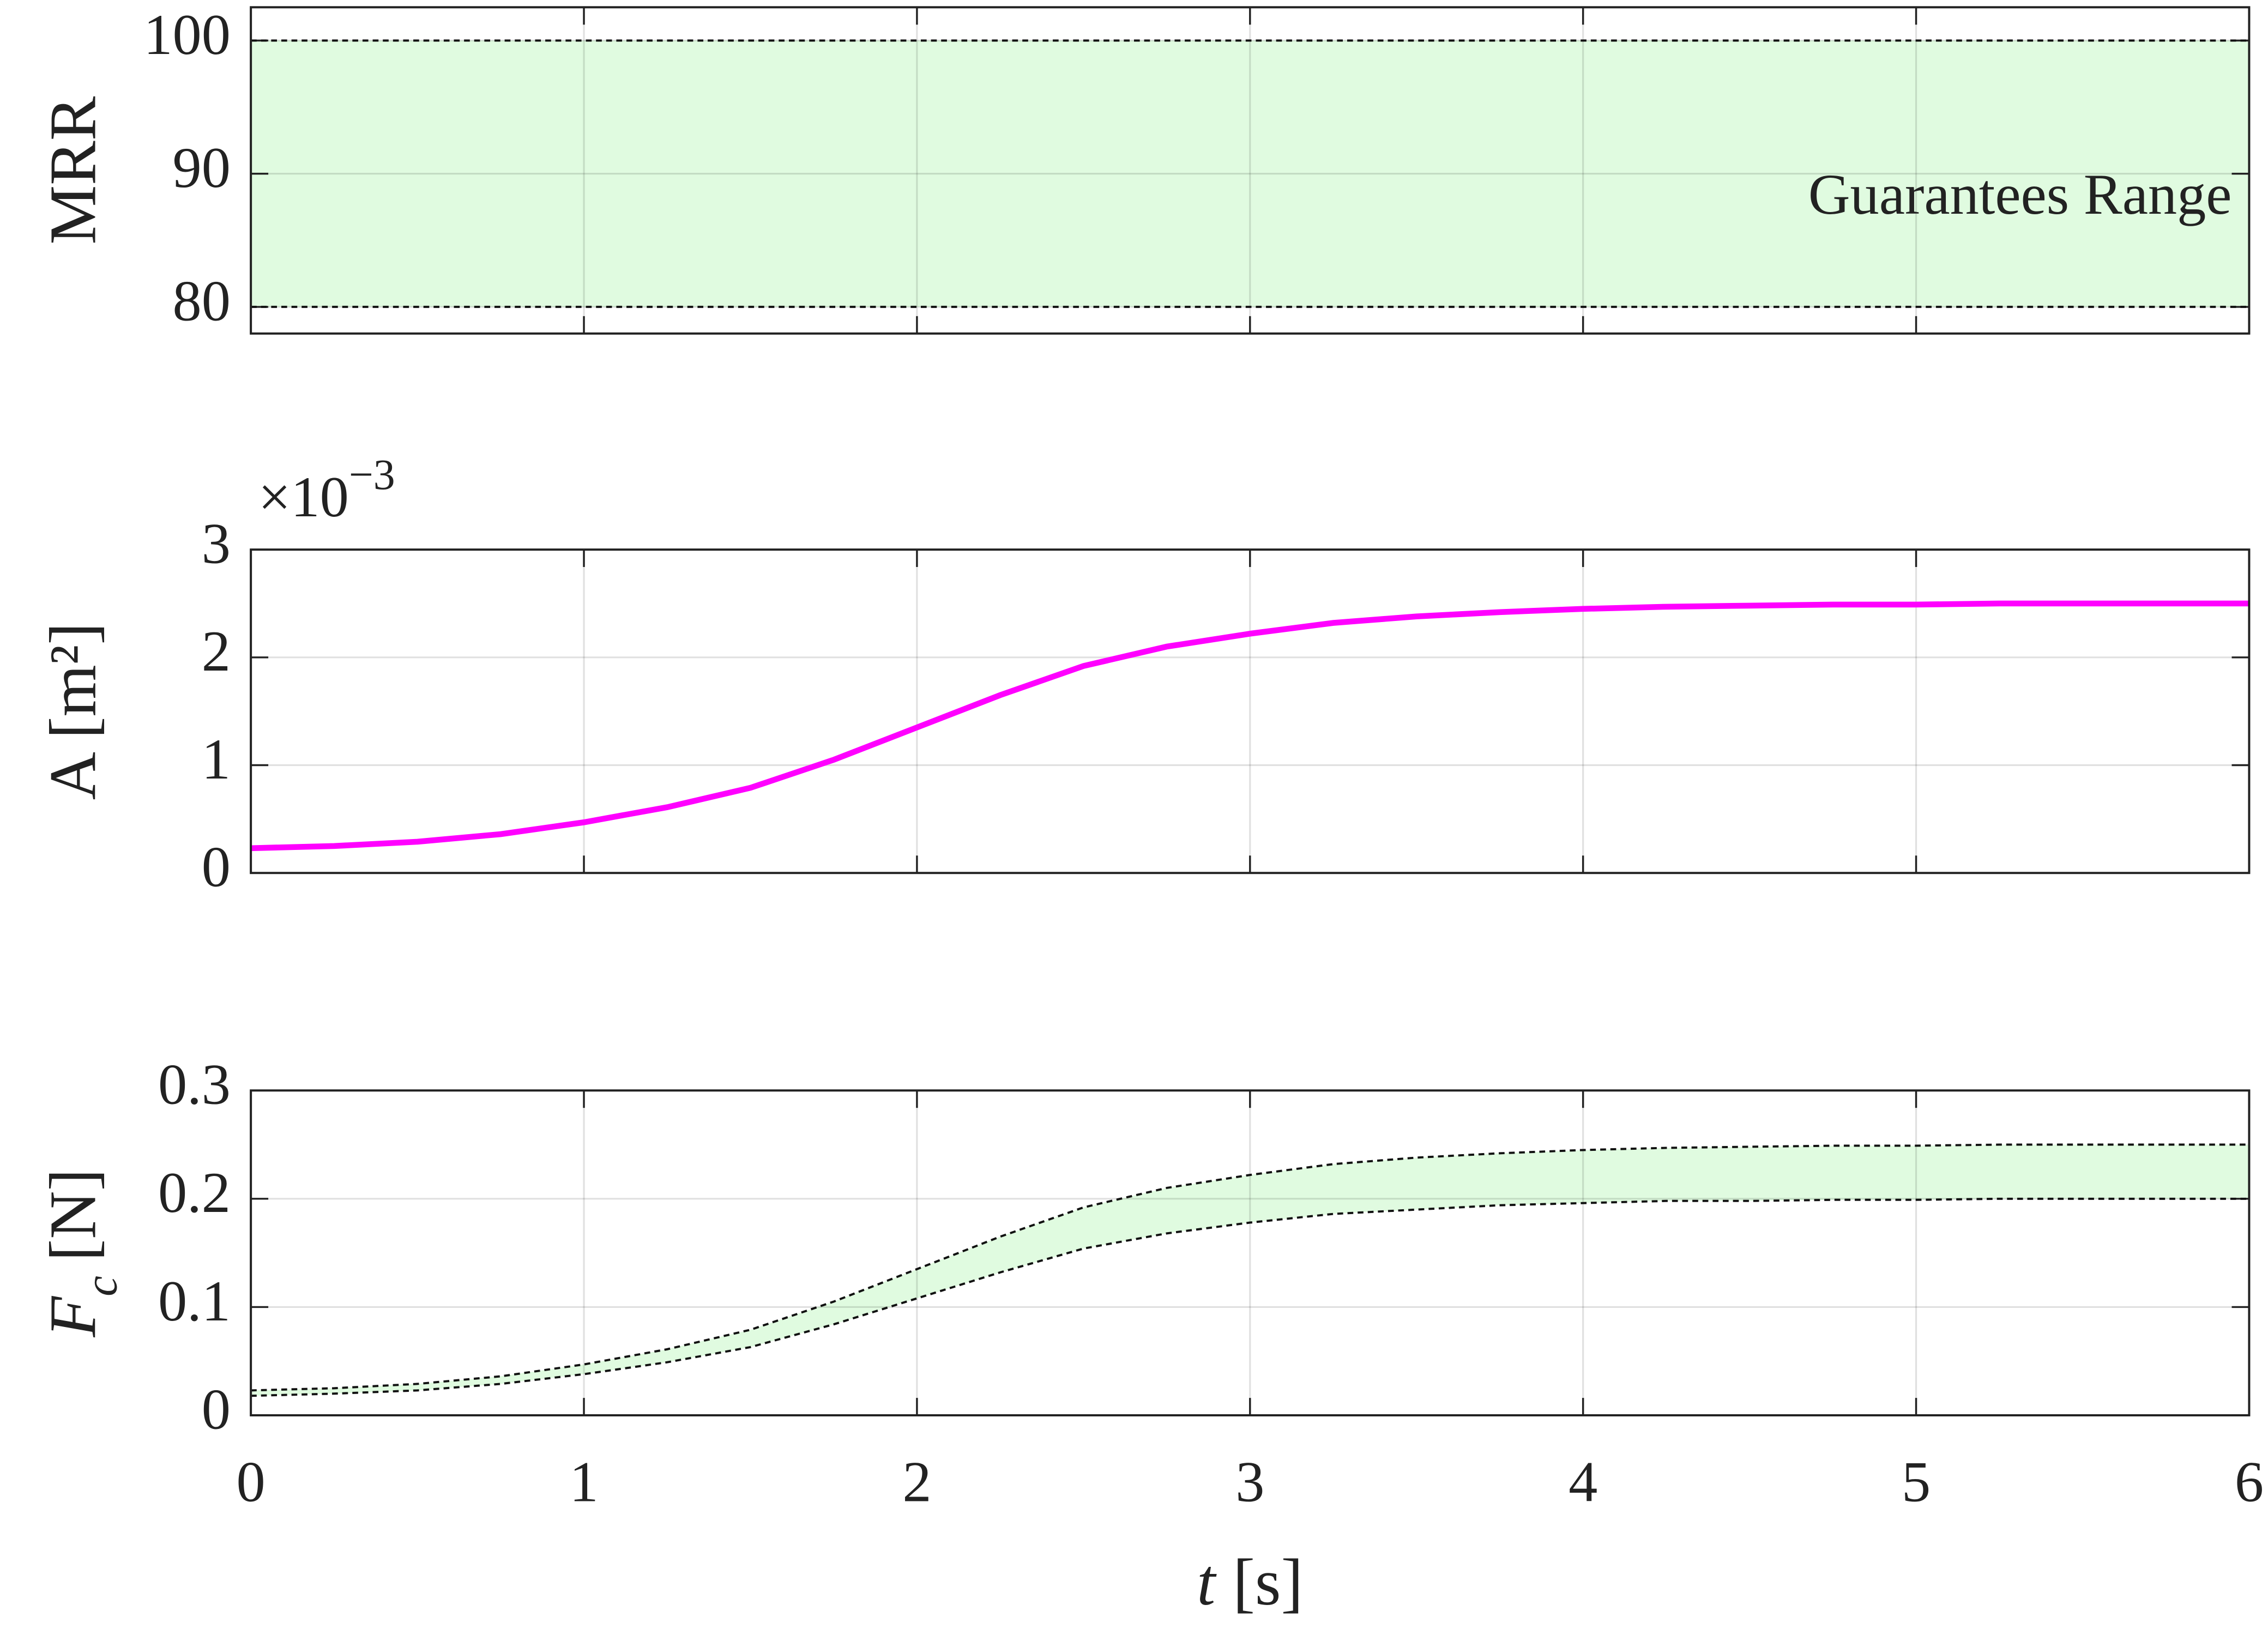 The width and height of the screenshot is (2268, 1635). Describe the element at coordinates (216, 759) in the screenshot. I see `y-tick-label: 1` at that location.